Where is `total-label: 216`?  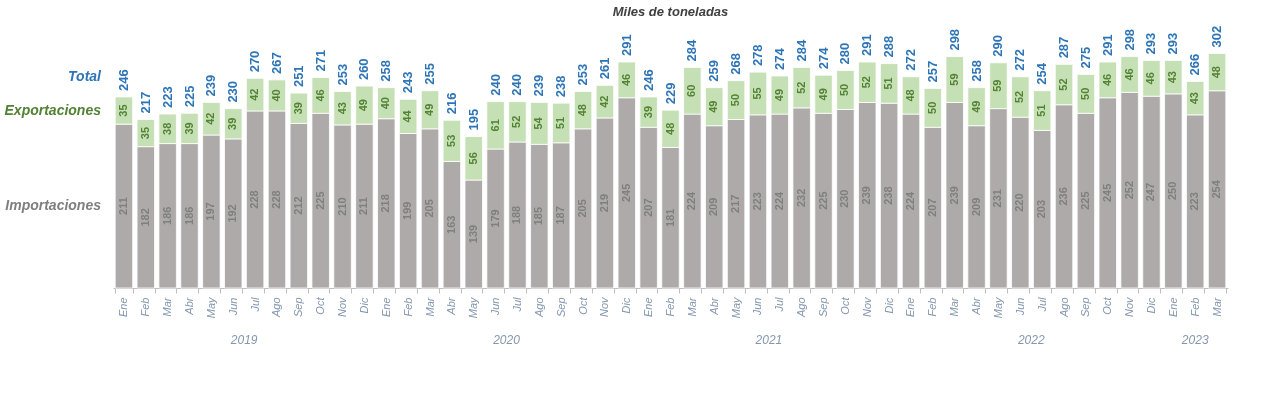
total-label: 216 is located at coordinates (451, 103).